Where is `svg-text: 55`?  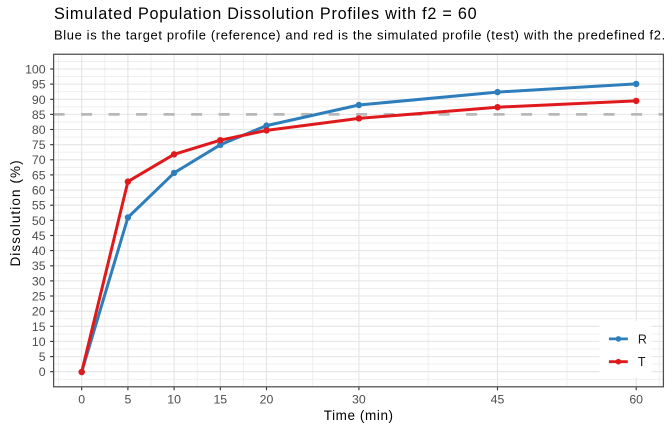
svg-text: 55 is located at coordinates (39, 206).